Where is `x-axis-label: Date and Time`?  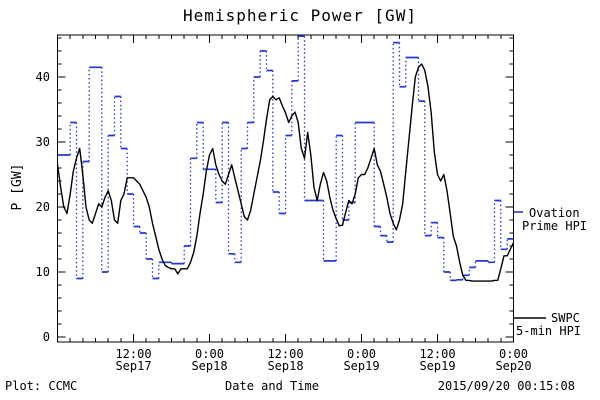
x-axis-label: Date and Time is located at coordinates (272, 386).